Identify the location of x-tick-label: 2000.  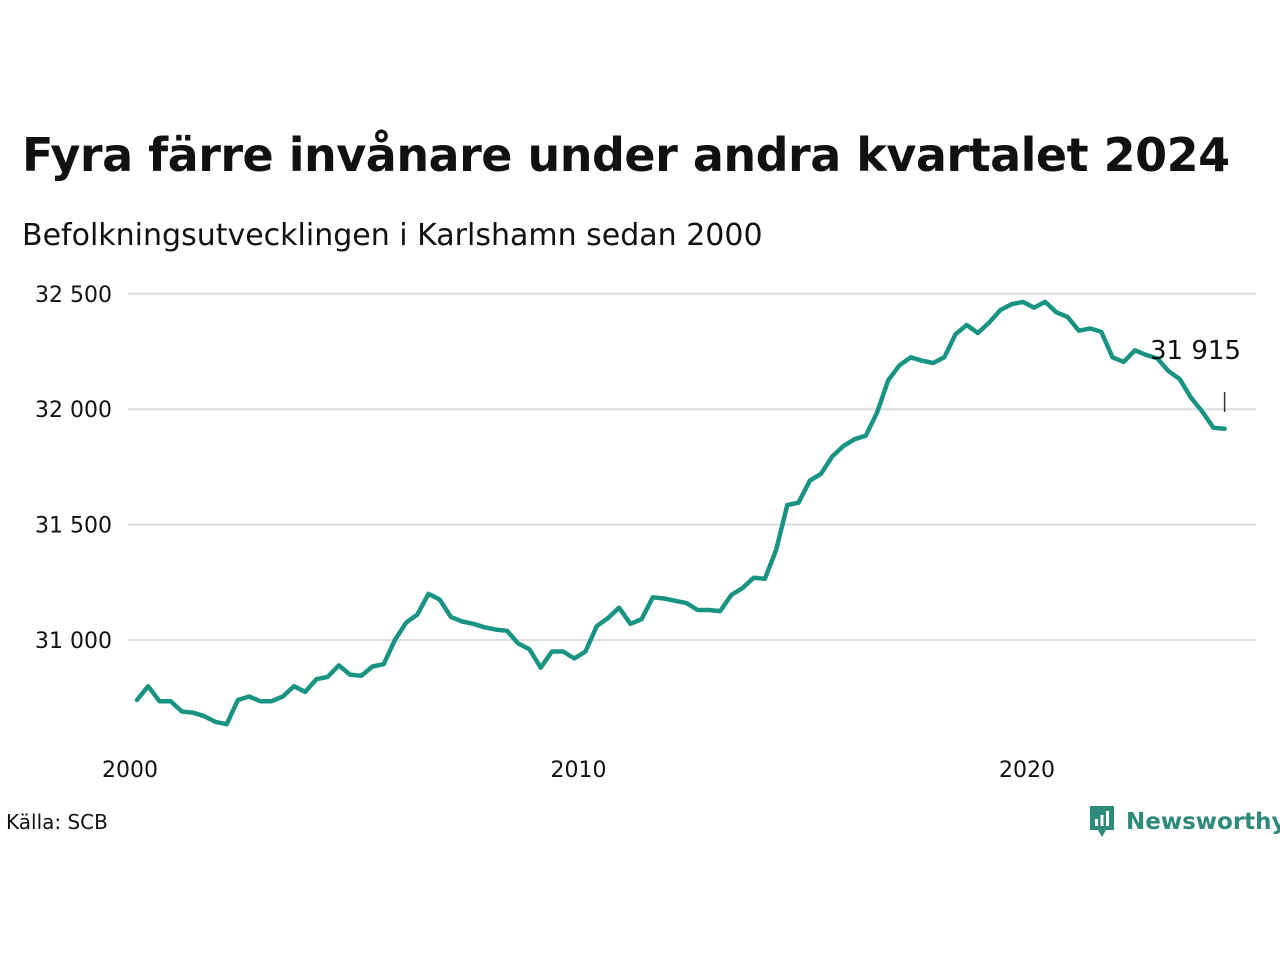
(130, 770).